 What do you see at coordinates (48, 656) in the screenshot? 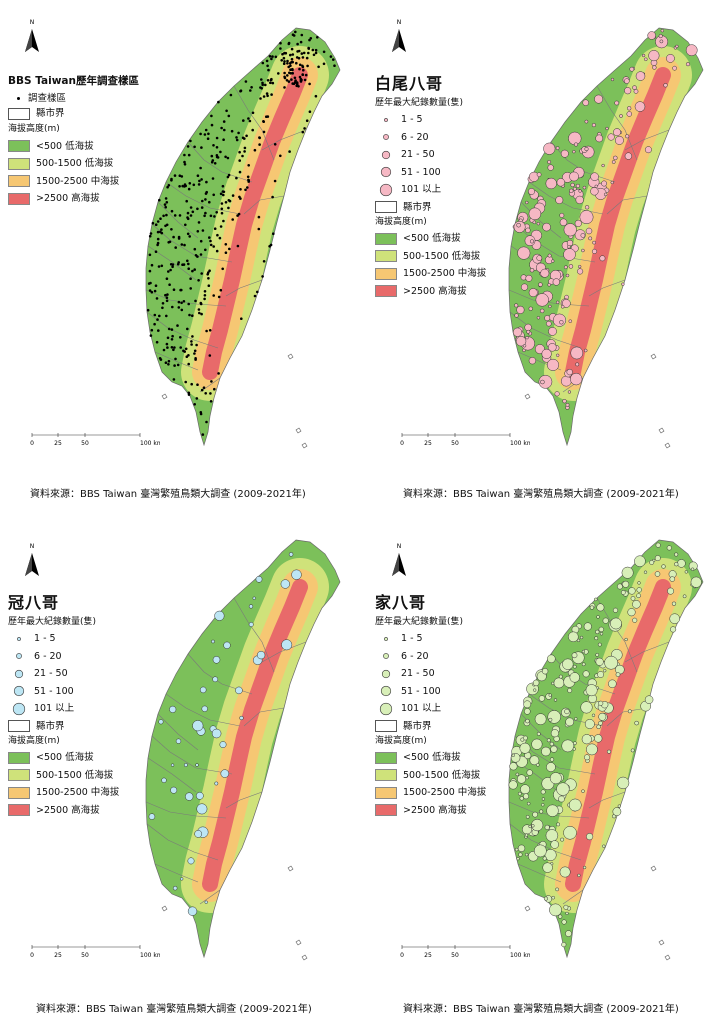
I see `count-class-label: 6 - 20` at bounding box center [48, 656].